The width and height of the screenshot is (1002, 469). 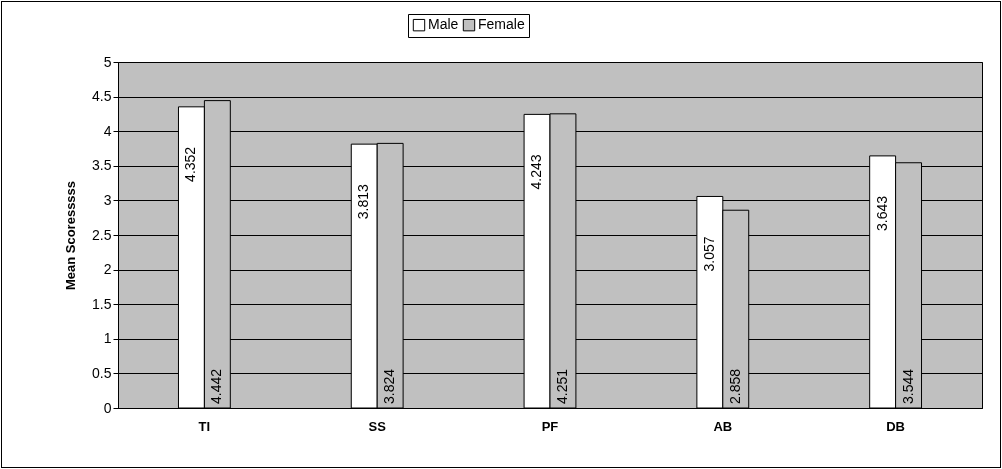 What do you see at coordinates (102, 165) in the screenshot?
I see `y-tick-label: 3.5` at bounding box center [102, 165].